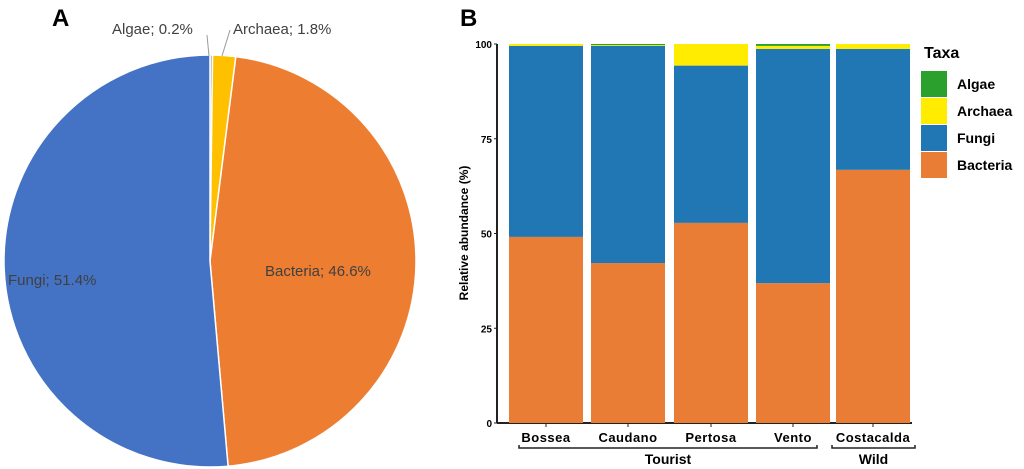 Image resolution: width=1024 pixels, height=469 pixels. I want to click on bar-bacteria-vento, so click(793, 353).